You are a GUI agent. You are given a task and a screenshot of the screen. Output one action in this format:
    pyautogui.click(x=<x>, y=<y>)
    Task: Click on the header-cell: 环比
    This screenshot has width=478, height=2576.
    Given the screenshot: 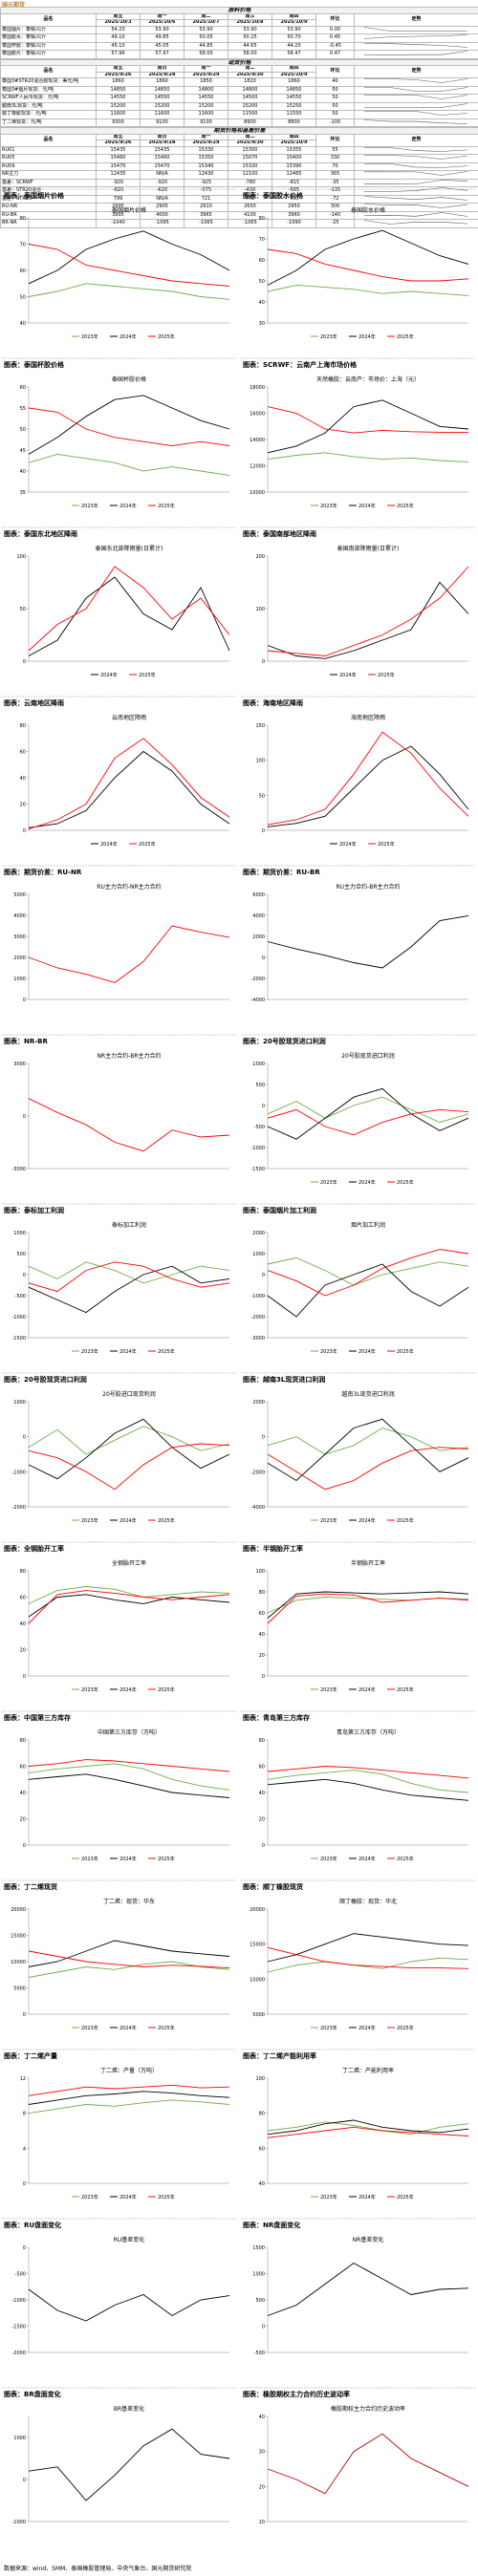 What is the action you would take?
    pyautogui.click(x=335, y=71)
    